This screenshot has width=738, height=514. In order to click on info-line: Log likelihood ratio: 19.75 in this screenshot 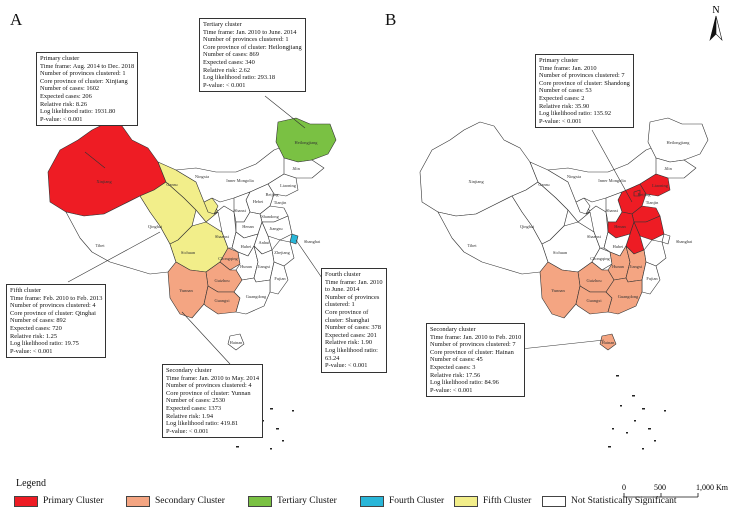, I will do `click(44, 344)`.